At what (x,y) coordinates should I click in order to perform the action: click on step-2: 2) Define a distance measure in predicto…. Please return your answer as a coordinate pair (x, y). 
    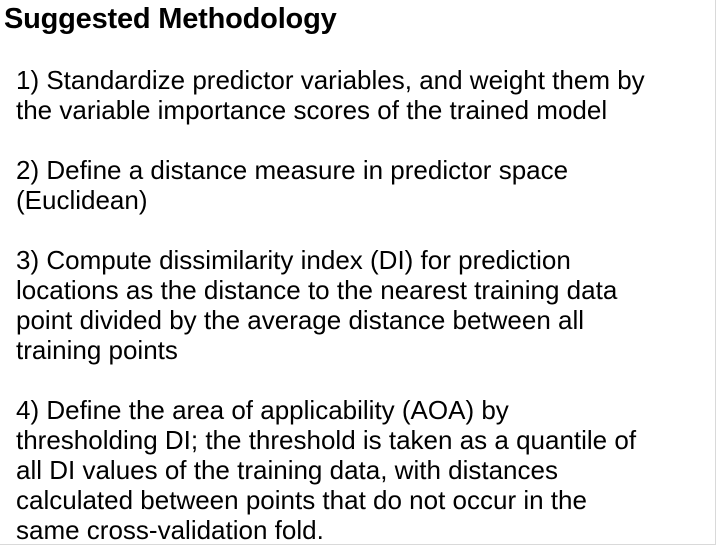
    Looking at the image, I should click on (292, 185).